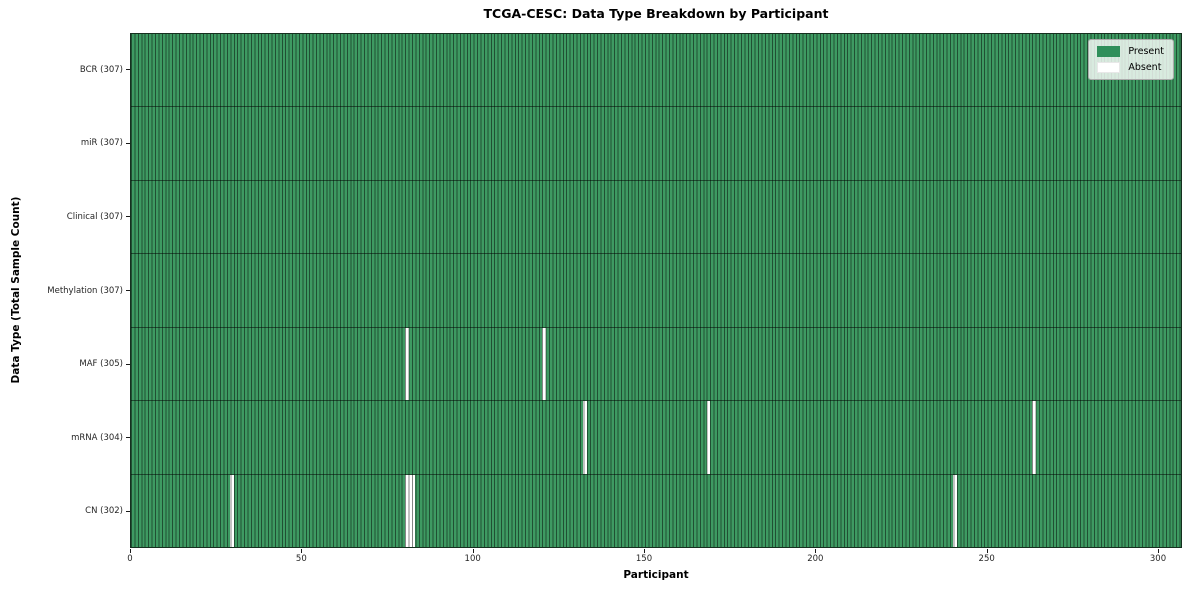 This screenshot has height=600, width=1200. I want to click on x-tick-label: 150, so click(644, 559).